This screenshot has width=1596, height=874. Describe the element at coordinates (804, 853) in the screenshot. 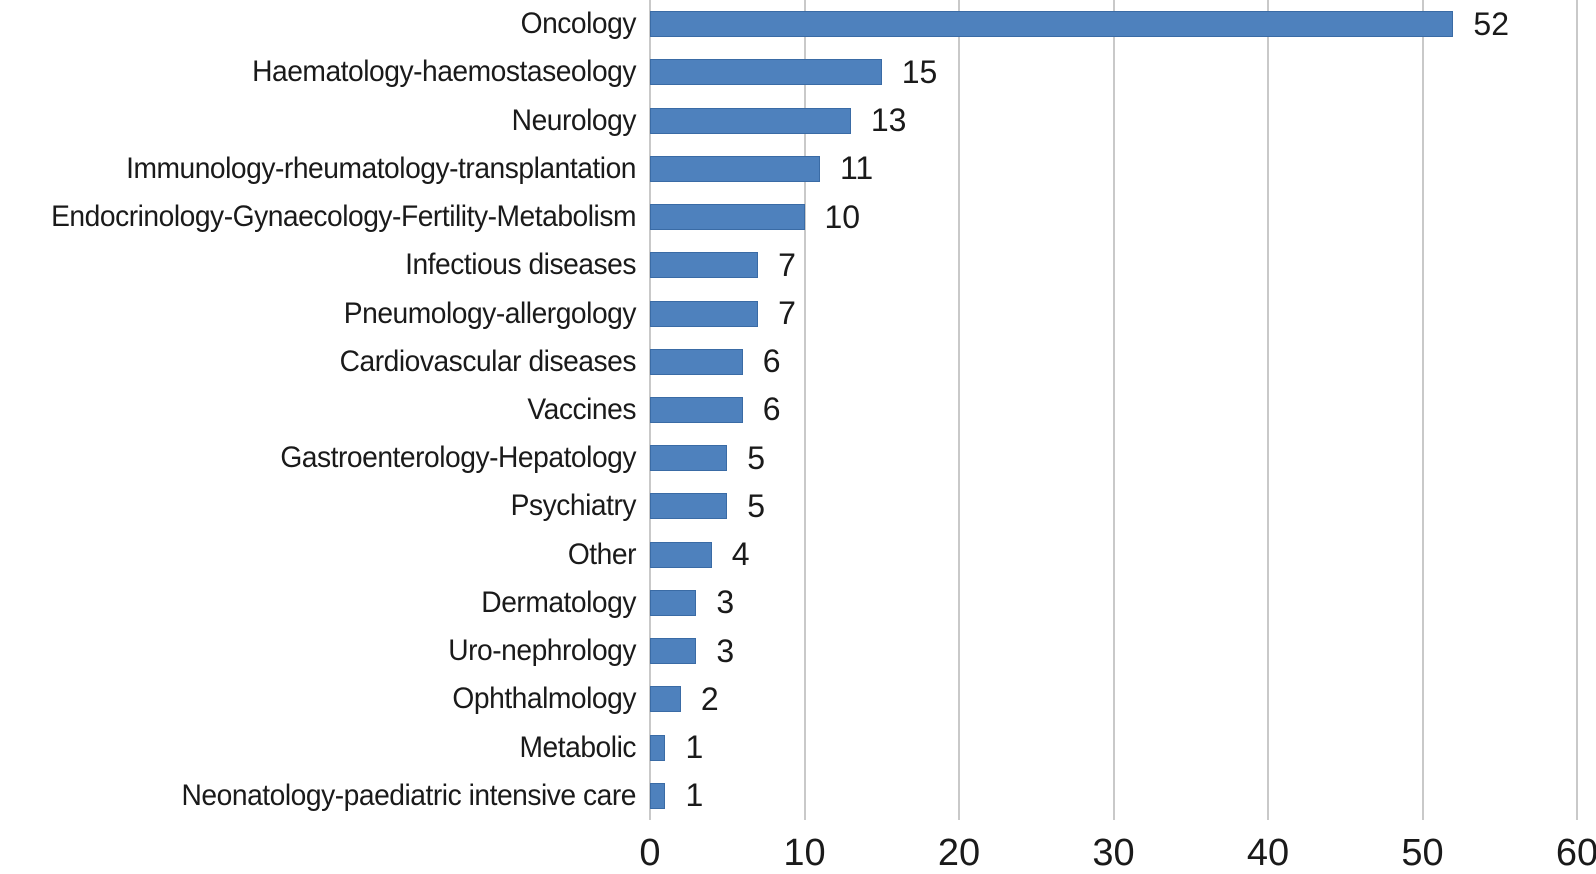

I see `x-tick-label: 10` at that location.